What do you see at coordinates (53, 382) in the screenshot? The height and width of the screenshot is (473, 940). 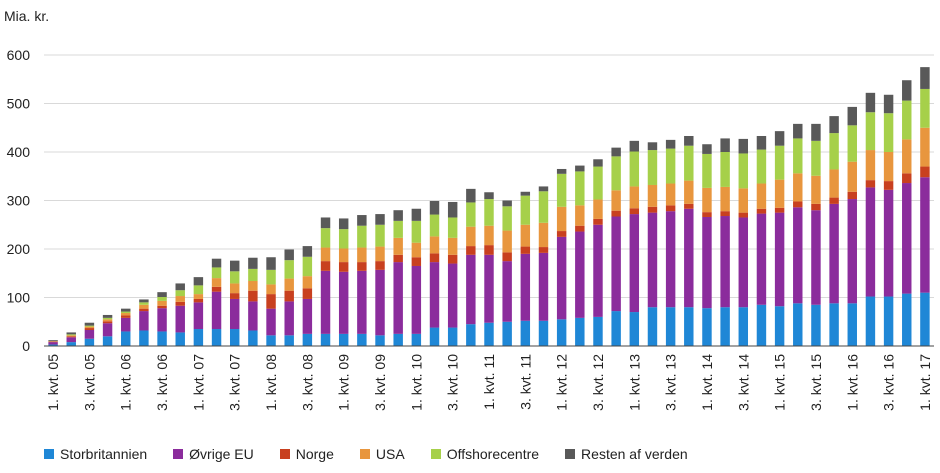 I see `x-tick-label: 1. kvt. 05` at bounding box center [53, 382].